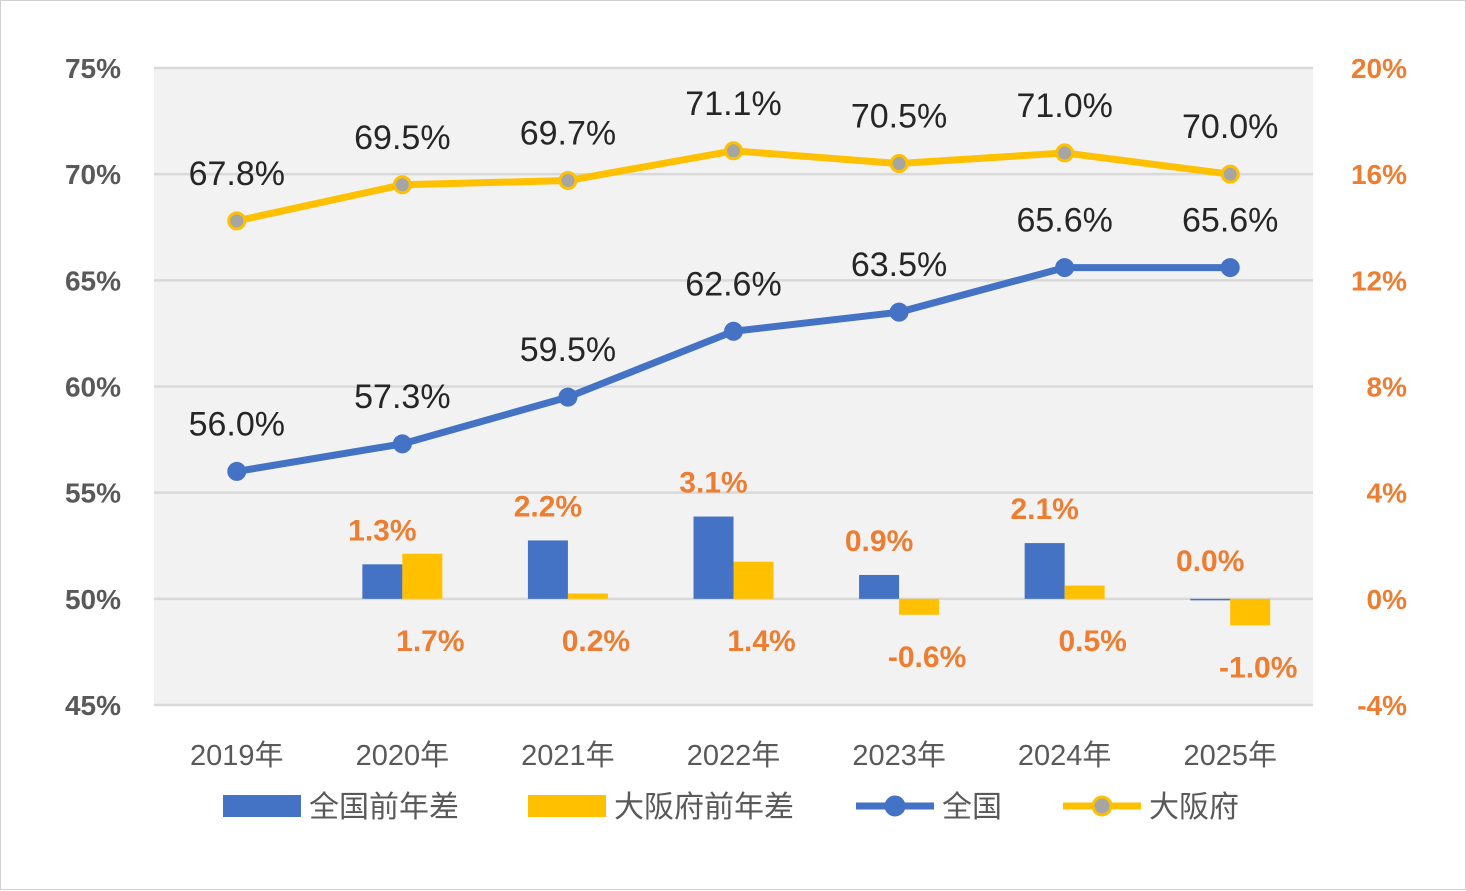 The image size is (1466, 891). Describe the element at coordinates (713, 483) in the screenshot. I see `data-label-national-diff: 3.1%` at that location.